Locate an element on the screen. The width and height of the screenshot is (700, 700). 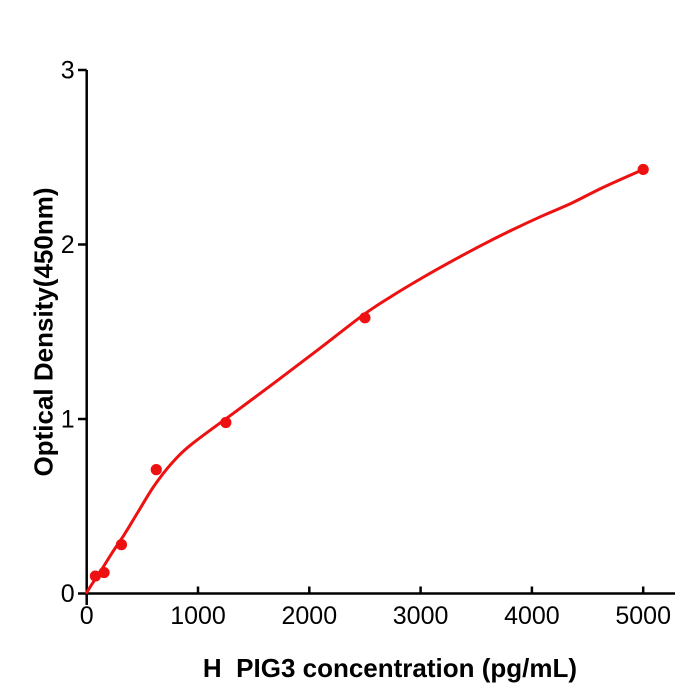
y-axis-title: Optical Density(450nm) is located at coordinates (43, 332).